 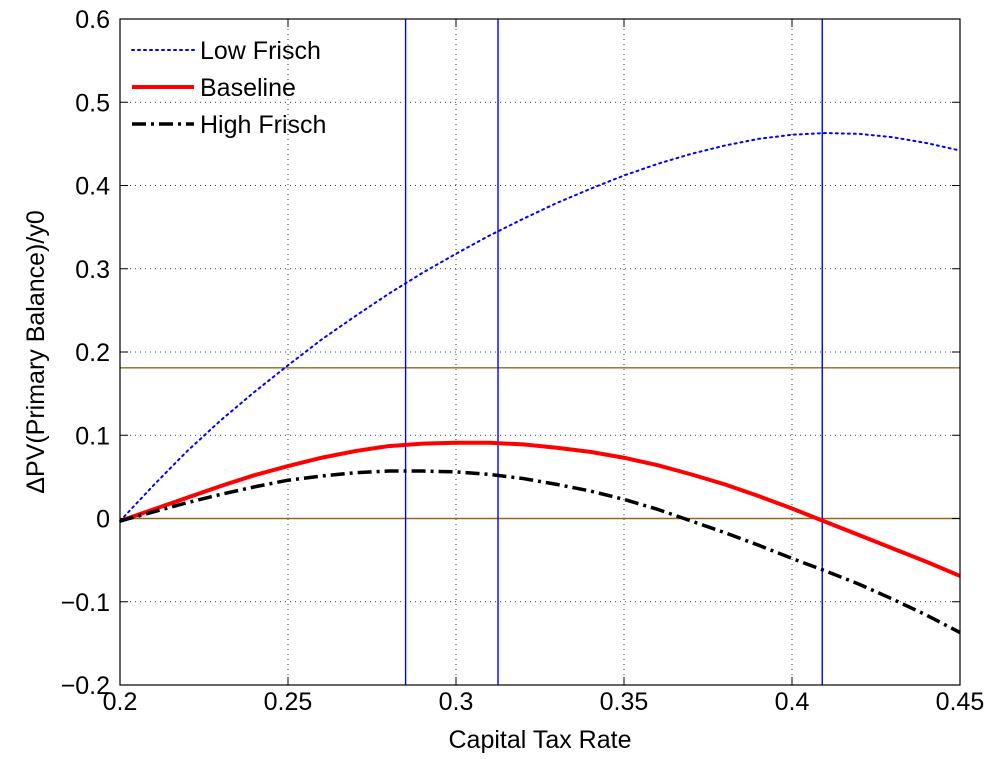 I want to click on legend: Low Frisch Baseline High Frisch, so click(x=228, y=88).